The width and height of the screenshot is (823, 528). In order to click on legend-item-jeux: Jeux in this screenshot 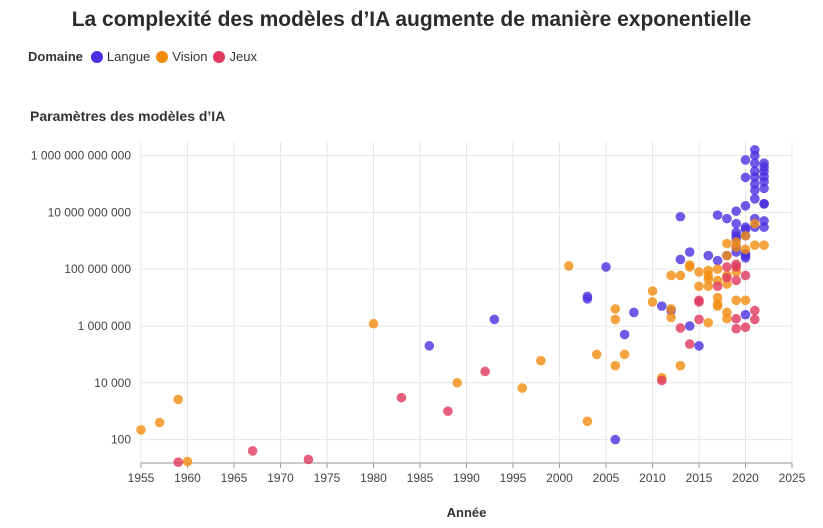, I will do `click(235, 56)`.